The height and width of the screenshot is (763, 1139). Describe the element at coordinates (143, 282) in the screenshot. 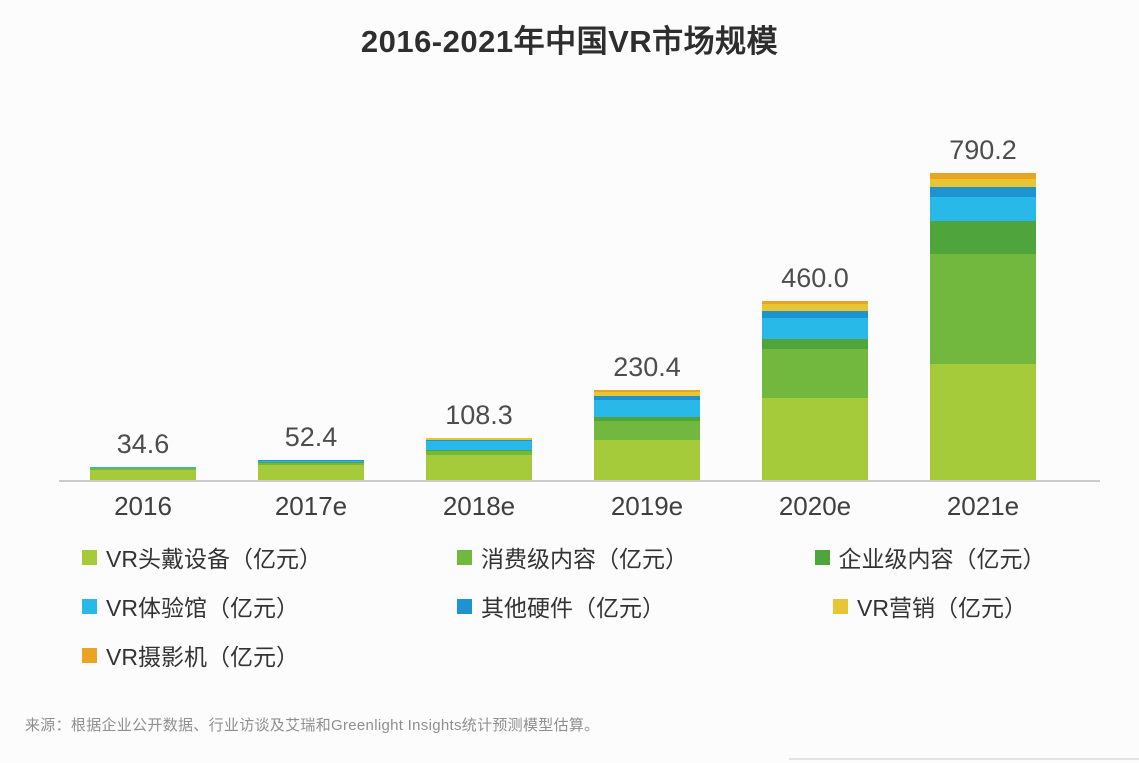

I see `bar-group-2016: 34.6` at that location.